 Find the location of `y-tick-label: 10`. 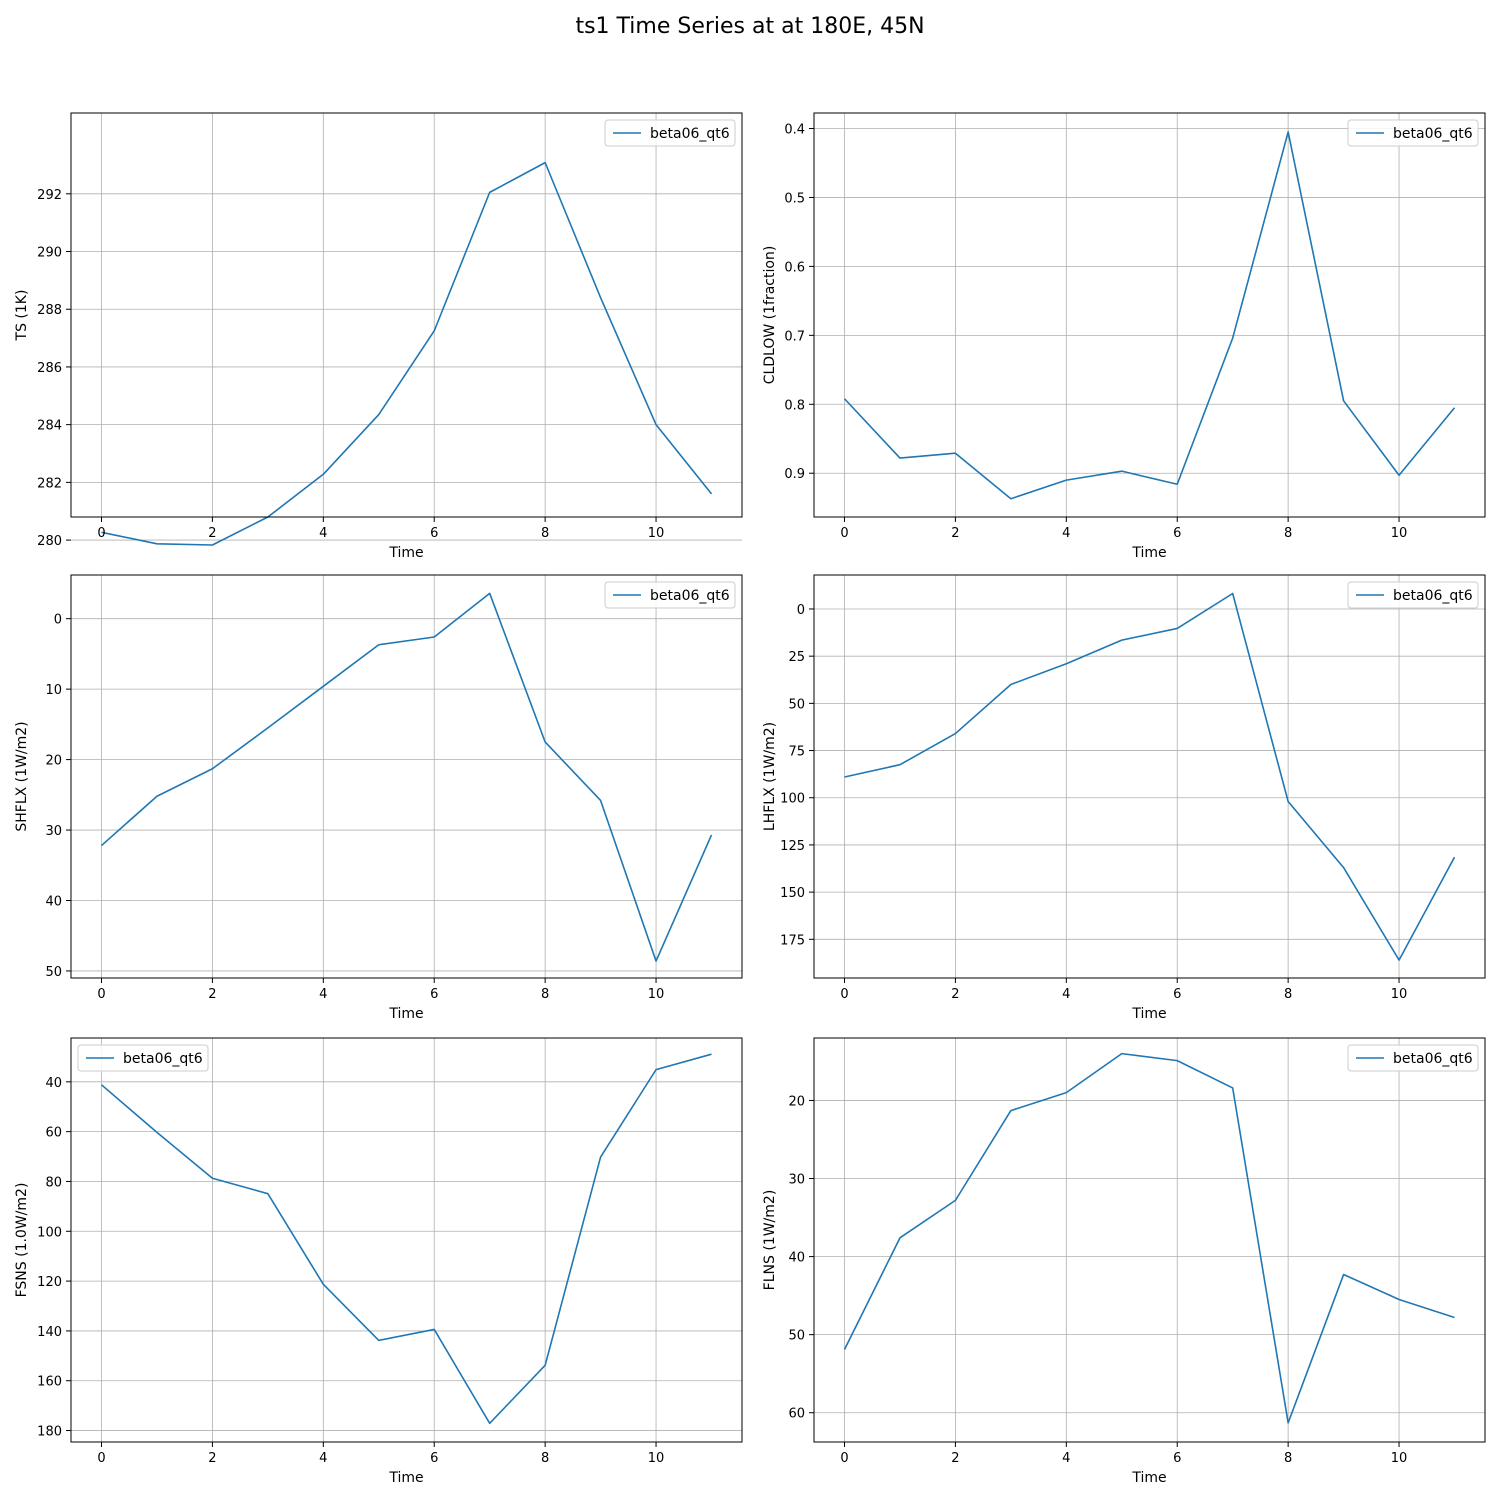

y-tick-label: 10 is located at coordinates (53, 690).